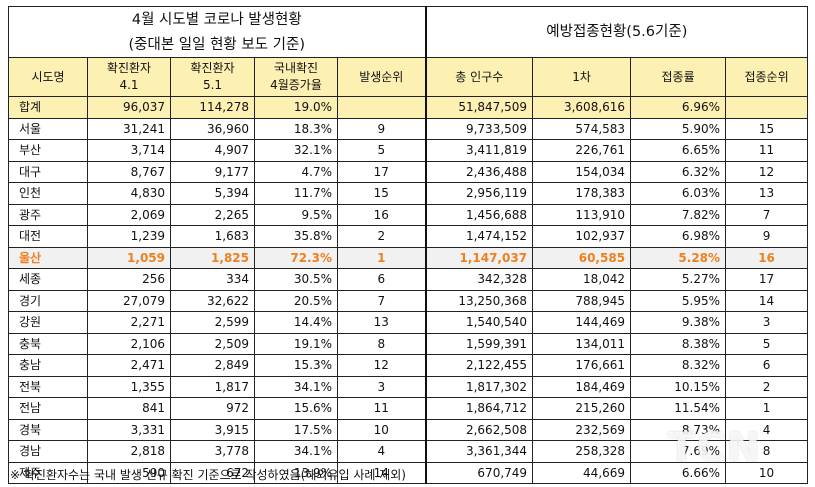 This screenshot has width=815, height=487. What do you see at coordinates (381, 236) in the screenshot?
I see `cell-rank: 2` at bounding box center [381, 236].